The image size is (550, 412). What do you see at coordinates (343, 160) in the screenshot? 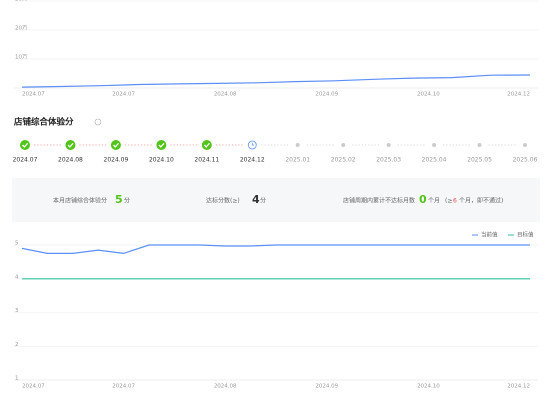
I see `timeline-month: 2025.02` at bounding box center [343, 160].